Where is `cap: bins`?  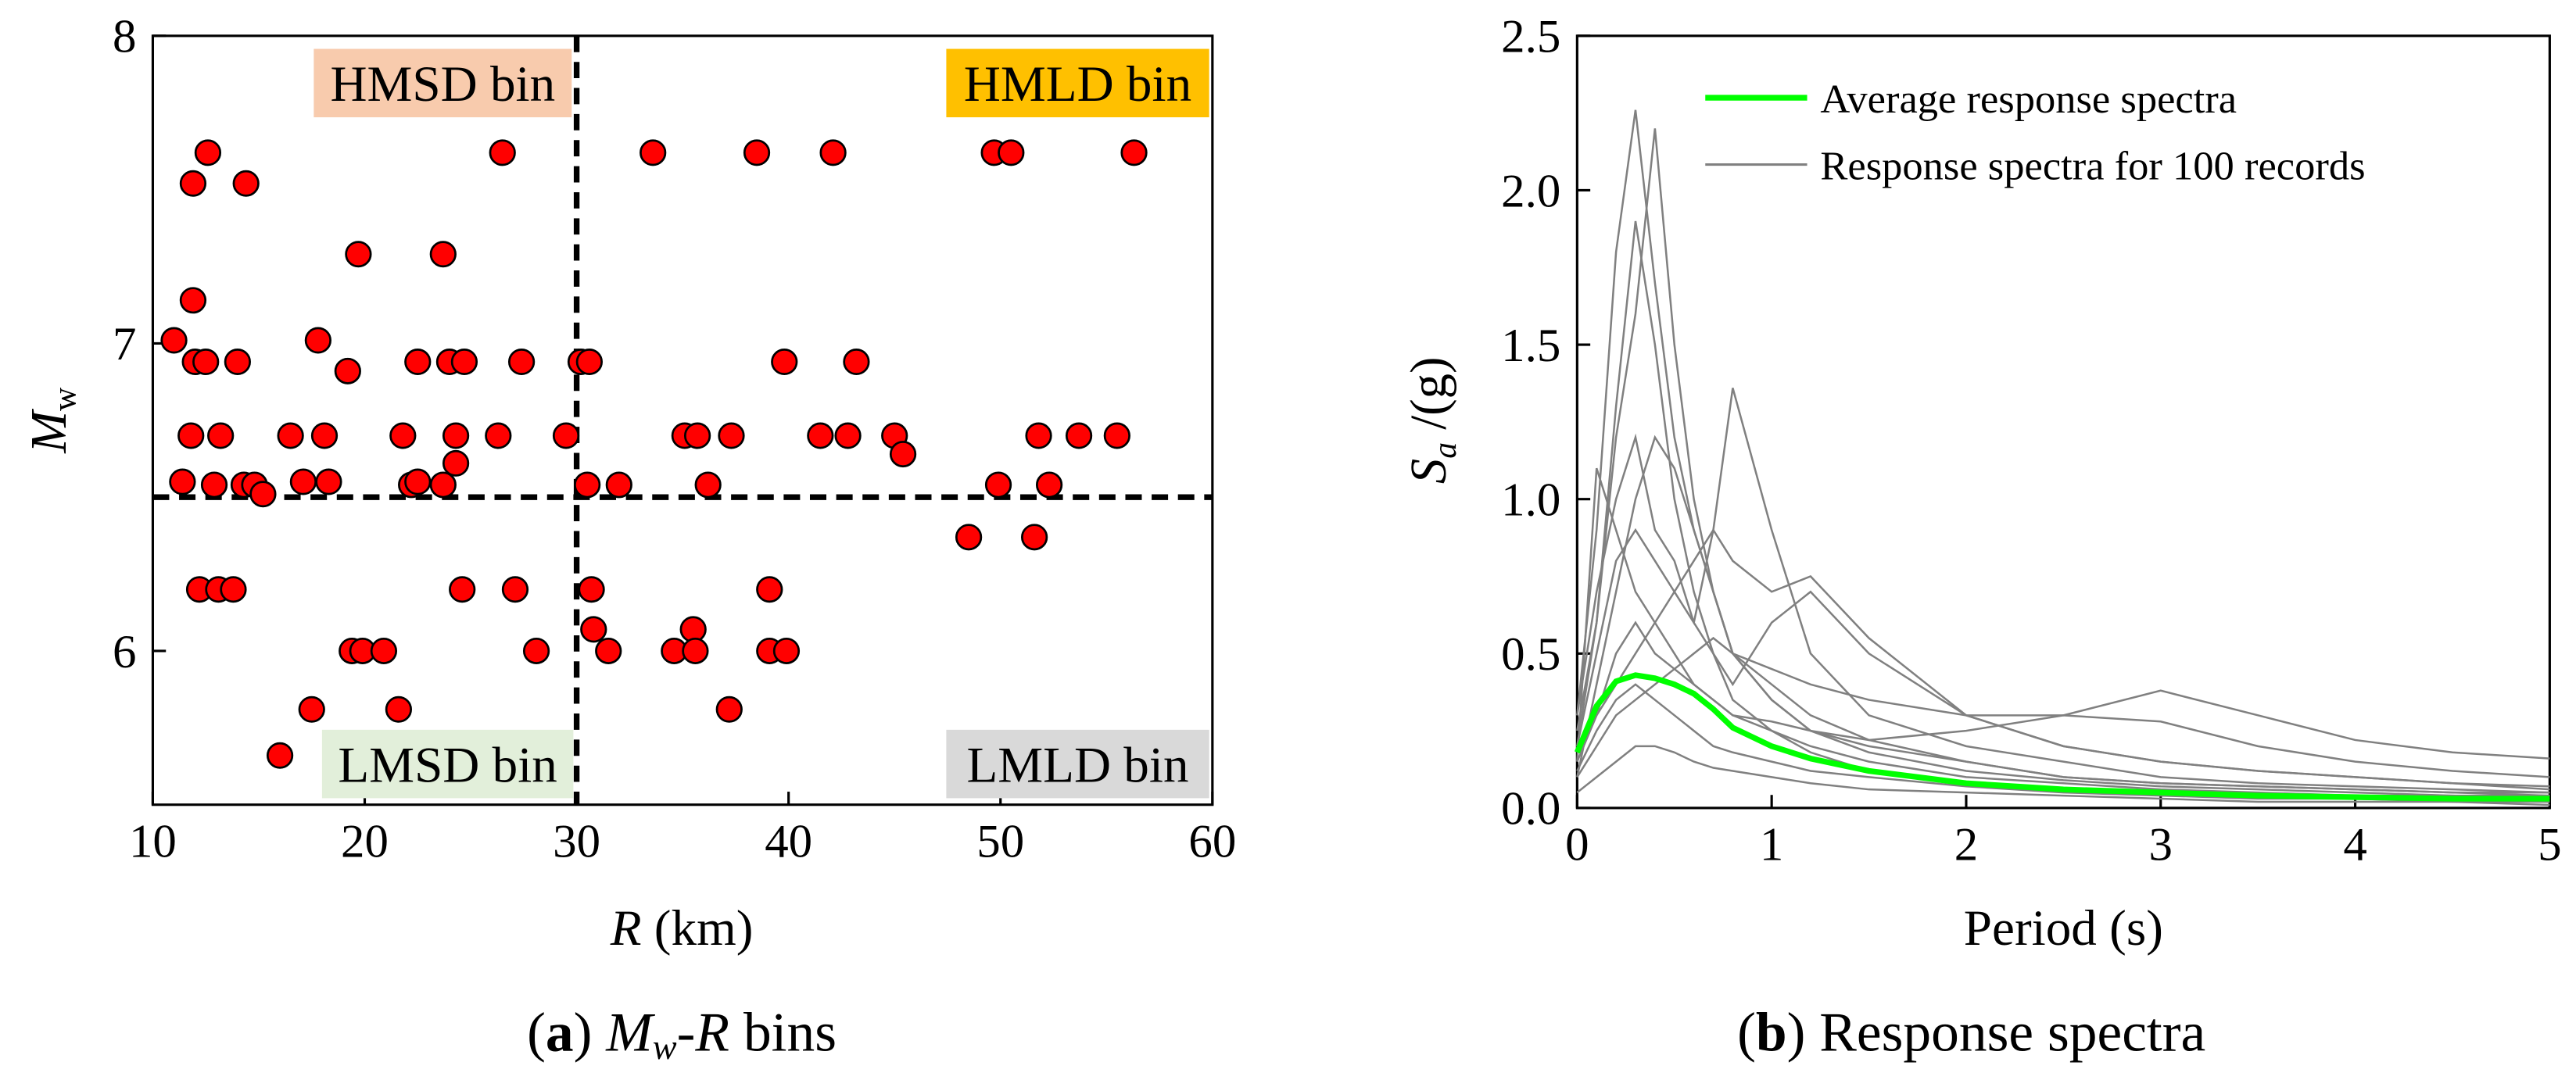
cap: bins is located at coordinates (783, 1033).